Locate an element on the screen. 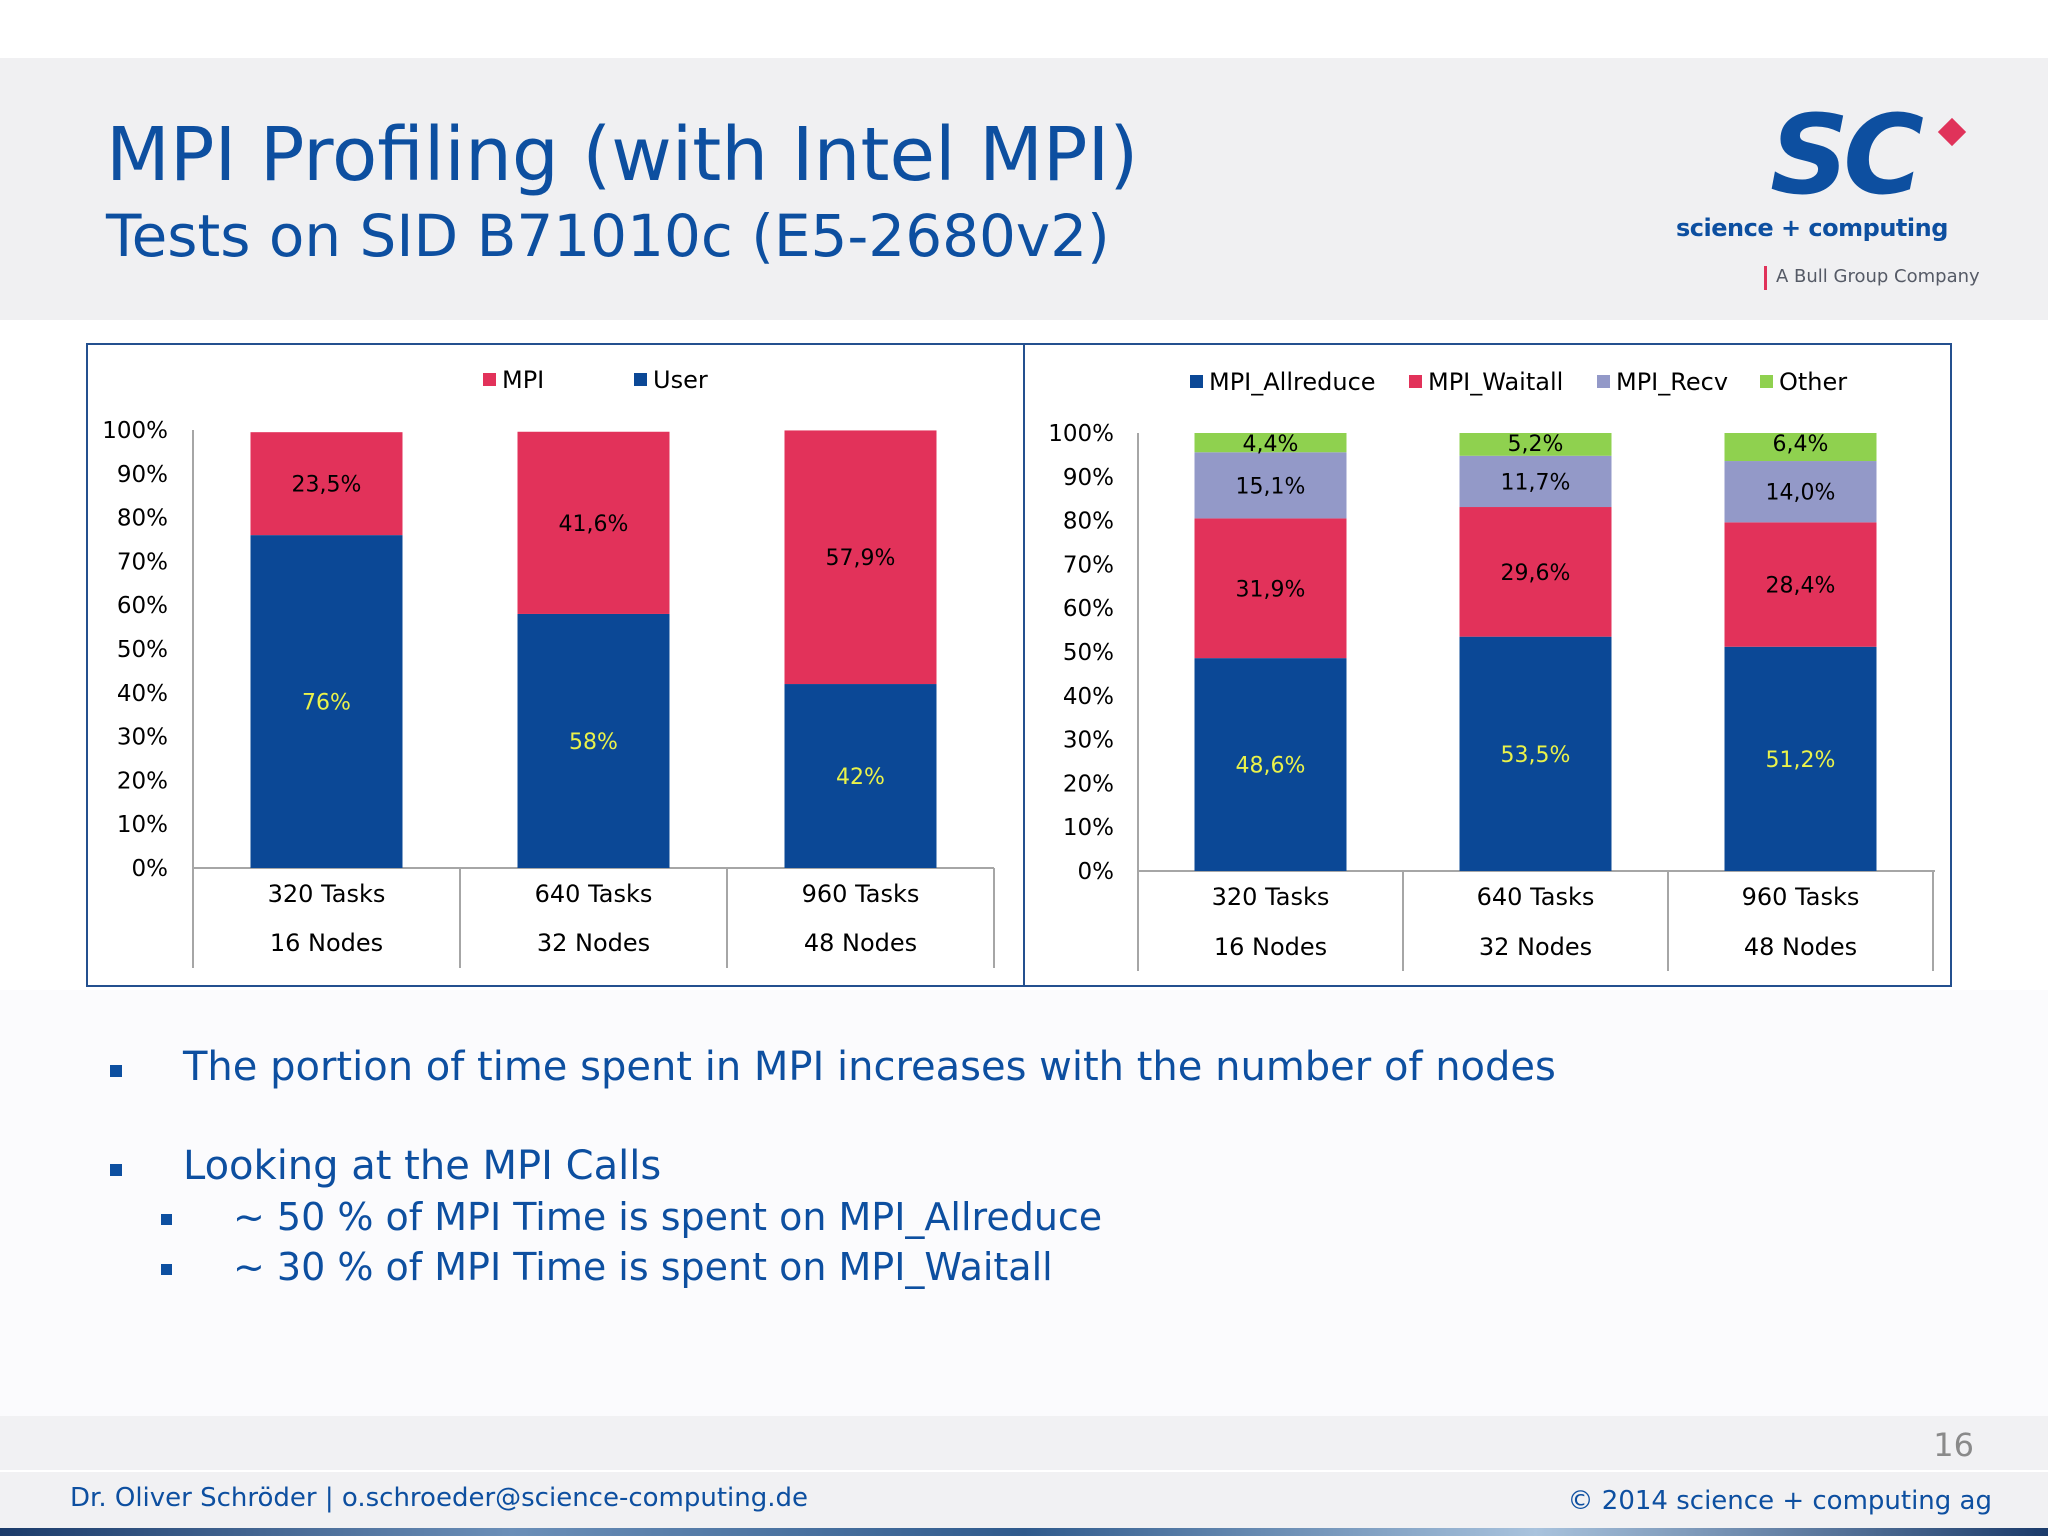 Image resolution: width=2048 pixels, height=1536 pixels. data-label: 76% is located at coordinates (326, 703).